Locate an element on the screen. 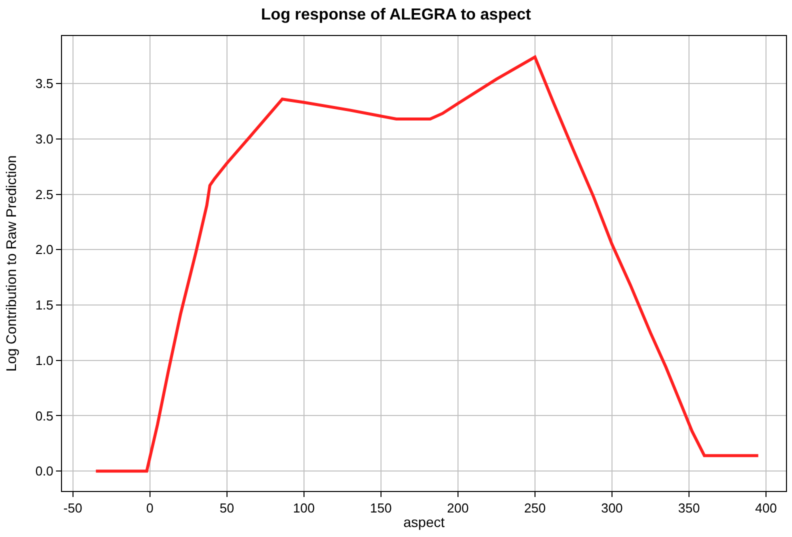 The width and height of the screenshot is (792, 537). y-tick-label: 2.0 is located at coordinates (44, 250).